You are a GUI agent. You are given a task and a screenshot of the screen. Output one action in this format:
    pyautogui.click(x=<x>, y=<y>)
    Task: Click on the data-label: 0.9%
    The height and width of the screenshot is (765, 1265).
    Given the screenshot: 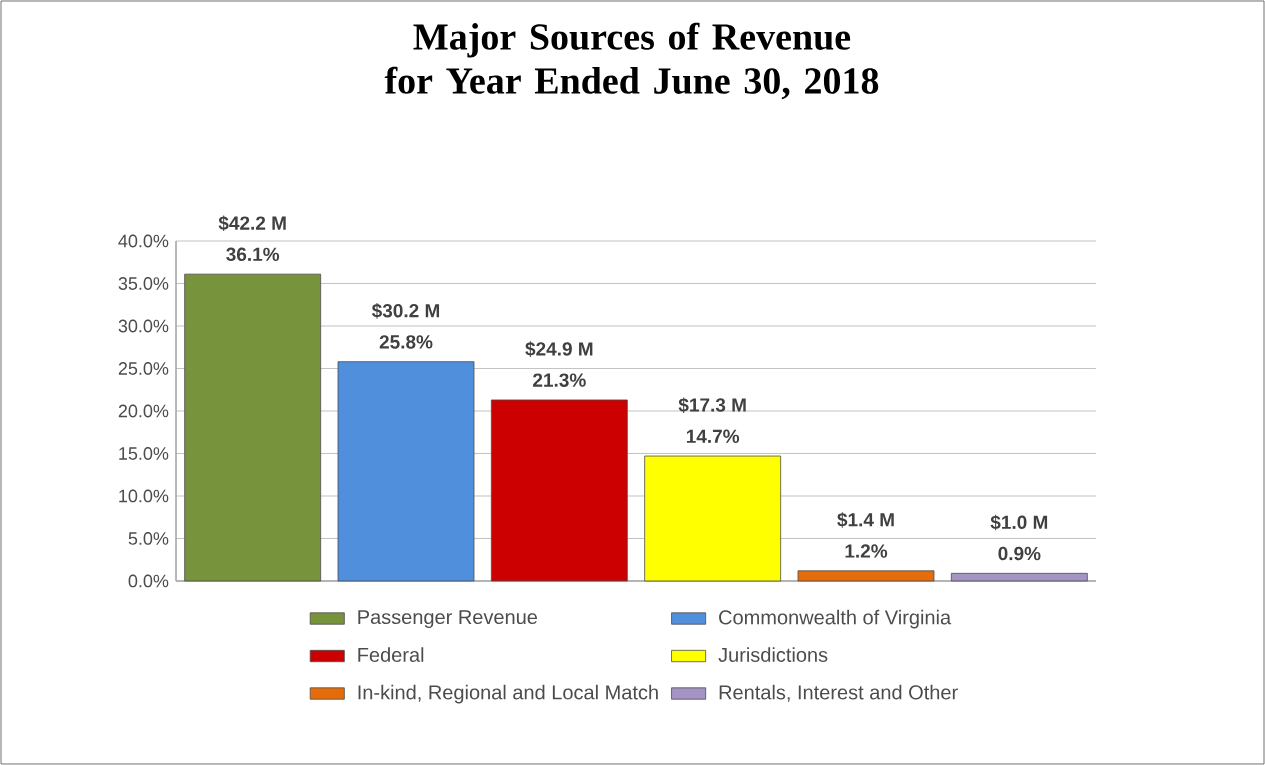 What is the action you would take?
    pyautogui.click(x=1019, y=553)
    